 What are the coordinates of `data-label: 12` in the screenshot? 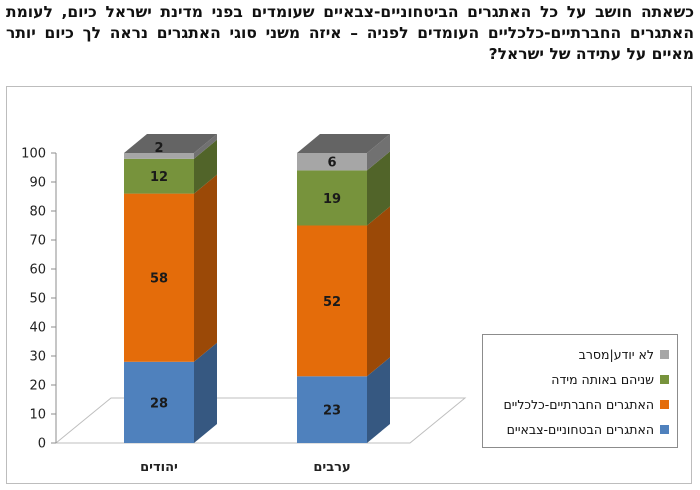 It's located at (159, 177).